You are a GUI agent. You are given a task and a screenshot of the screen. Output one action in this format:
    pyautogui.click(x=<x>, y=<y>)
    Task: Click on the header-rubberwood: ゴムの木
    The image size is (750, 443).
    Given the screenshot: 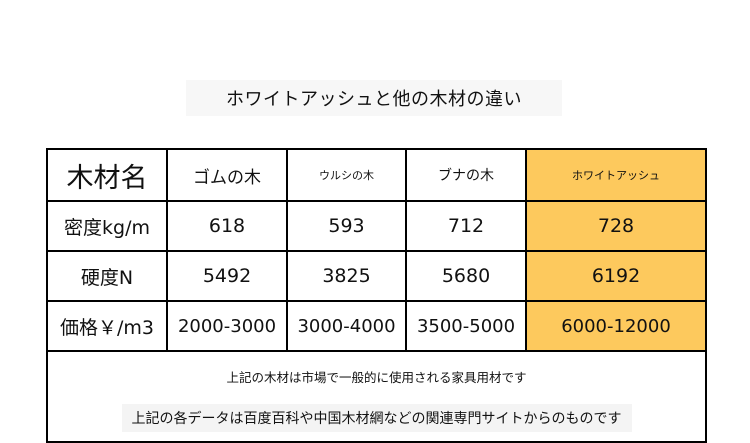 What is the action you would take?
    pyautogui.click(x=227, y=175)
    